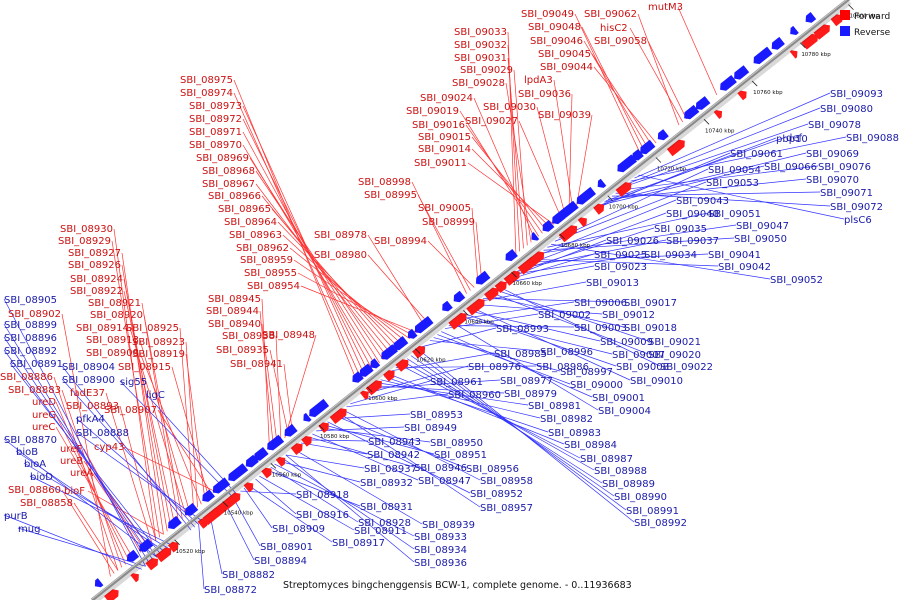 The height and width of the screenshot is (600, 900). What do you see at coordinates (448, 222) in the screenshot?
I see `forward-gene-label: SBI_08999` at bounding box center [448, 222].